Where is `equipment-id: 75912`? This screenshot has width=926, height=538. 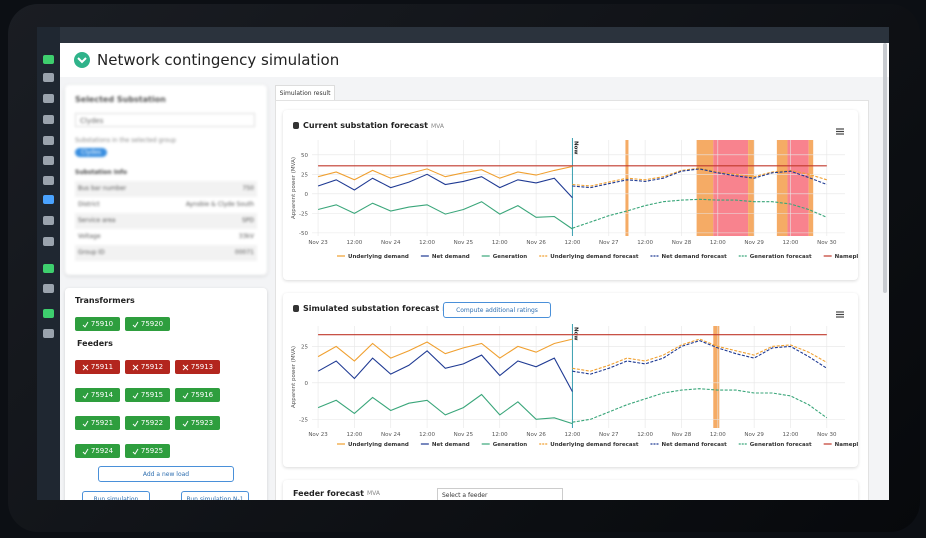 equipment-id: 75912 is located at coordinates (152, 367).